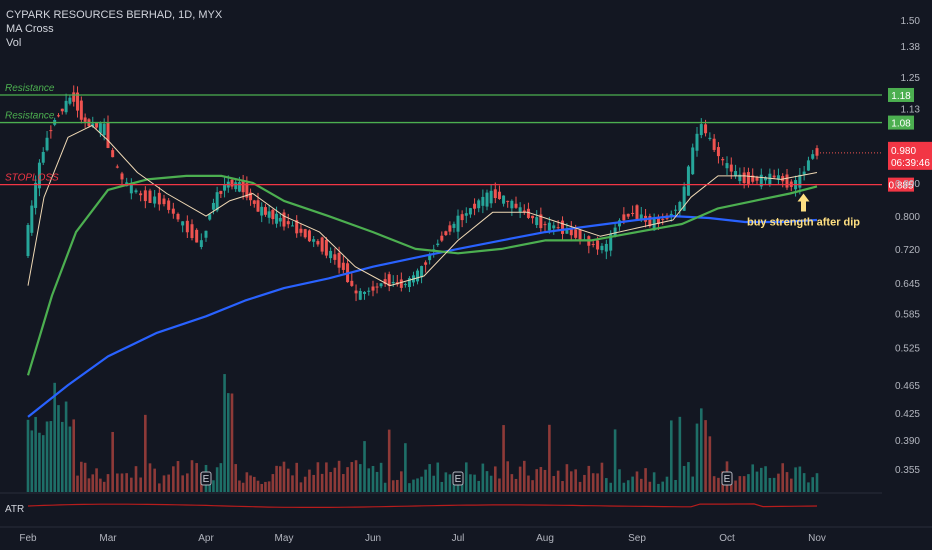 The height and width of the screenshot is (550, 932). What do you see at coordinates (114, 15) in the screenshot?
I see `symbol-title: CYPARK RESOURCES BERHAD, 1D, MYX` at bounding box center [114, 15].